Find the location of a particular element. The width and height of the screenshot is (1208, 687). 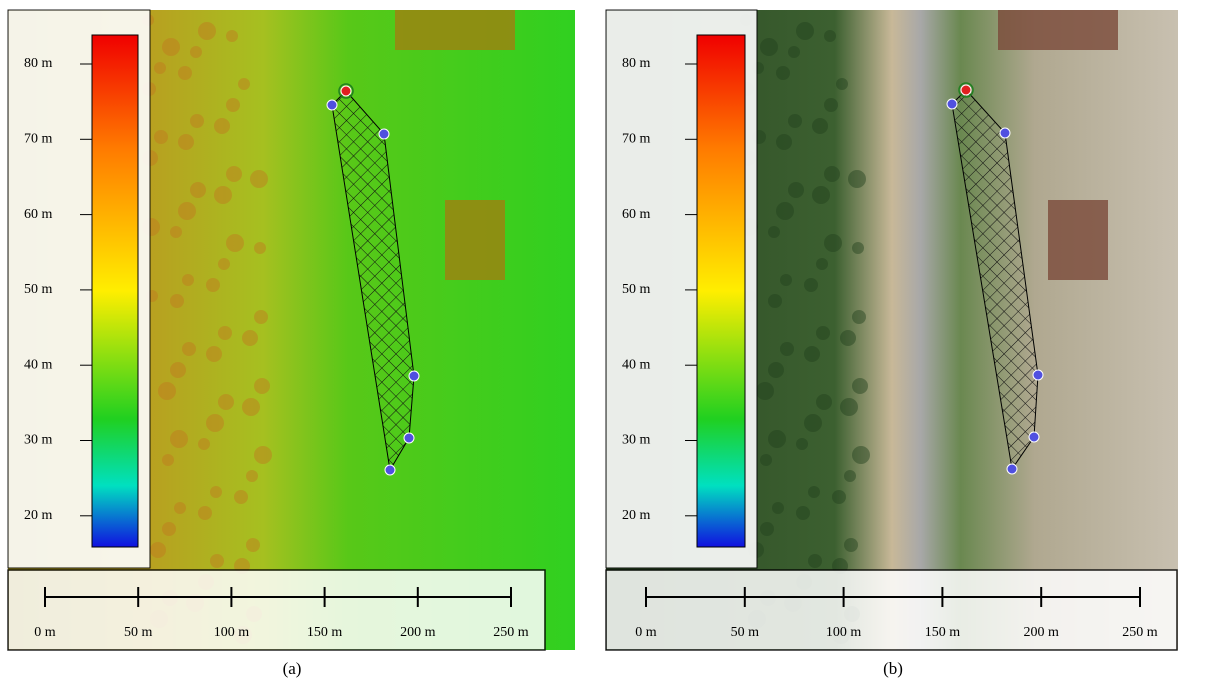

scale-label: 200 m is located at coordinates (418, 632).